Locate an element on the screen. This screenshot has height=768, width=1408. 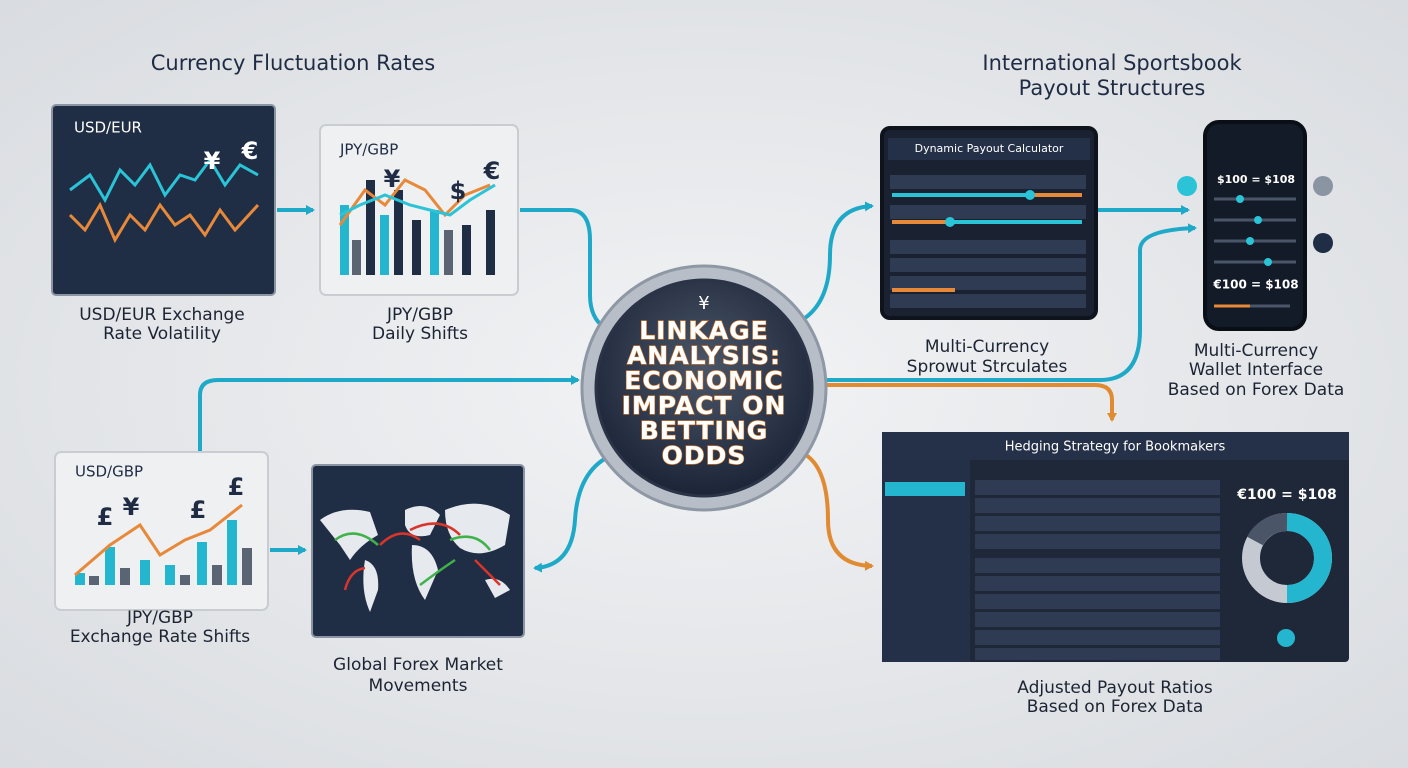
caption: Adjusted Payout Ratios is located at coordinates (1115, 688).